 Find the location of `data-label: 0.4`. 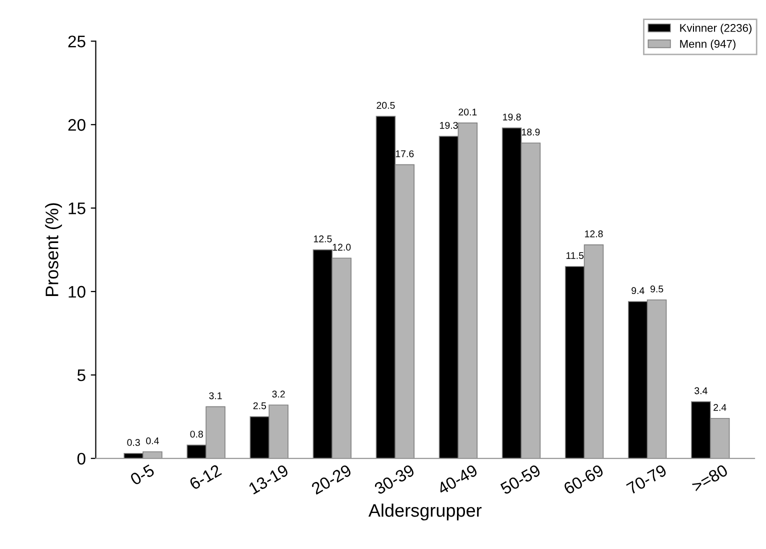

data-label: 0.4 is located at coordinates (152, 440).